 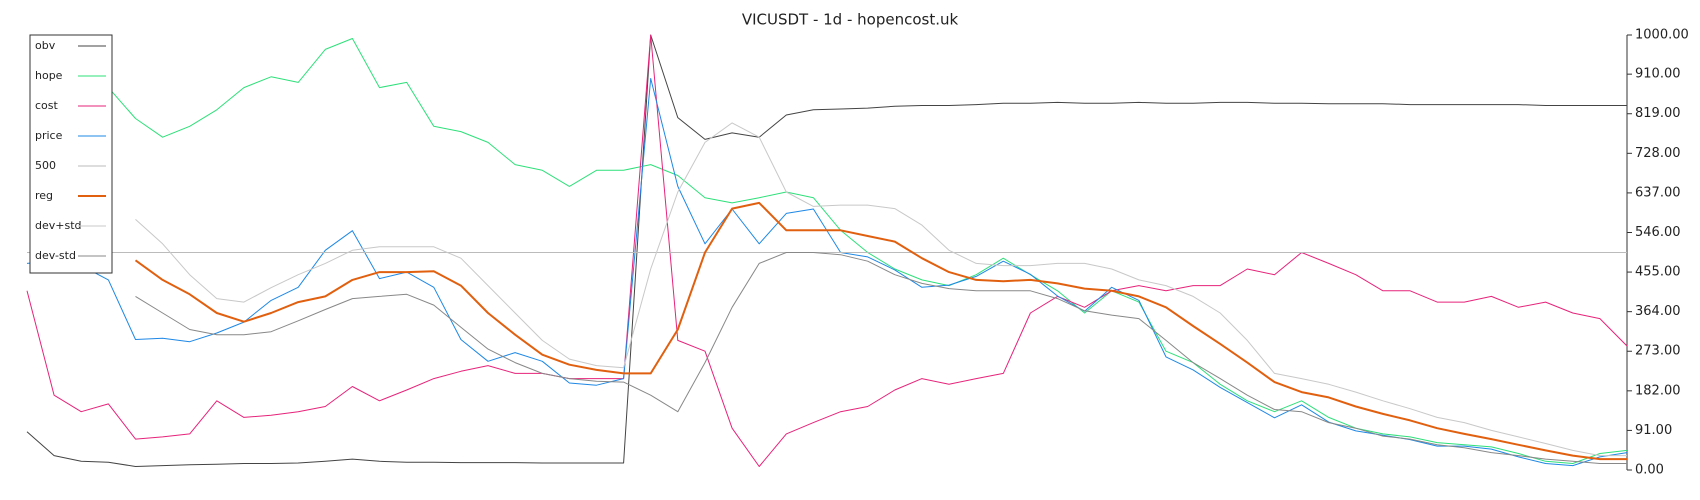 I want to click on legend-label: dev+std, so click(x=58, y=225).